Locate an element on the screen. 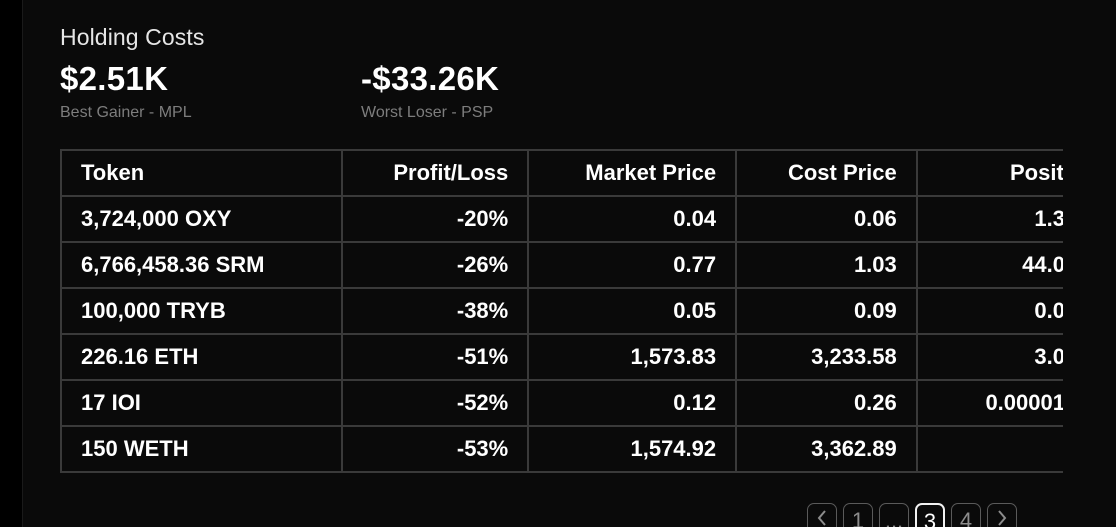  table-row: 226.16 ETH -51% 1,573.83 3,233.58 3.01% is located at coordinates (561, 357).